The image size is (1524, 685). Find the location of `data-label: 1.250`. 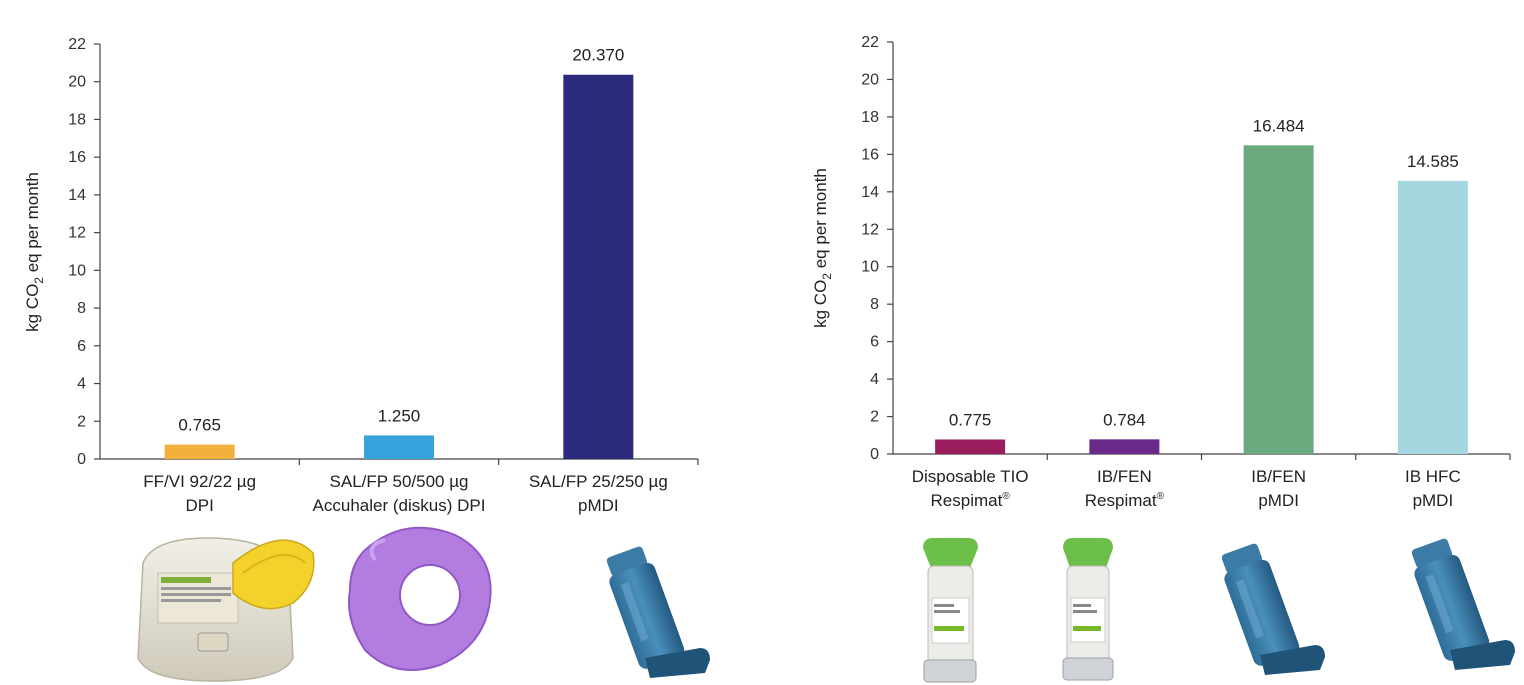

data-label: 1.250 is located at coordinates (399, 415).